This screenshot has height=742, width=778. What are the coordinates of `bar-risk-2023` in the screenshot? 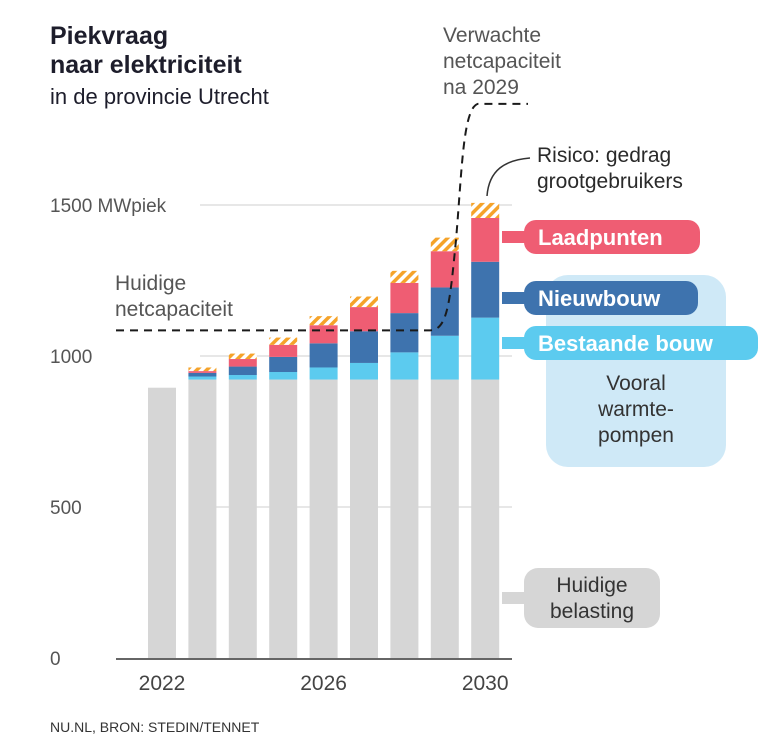 It's located at (202, 369).